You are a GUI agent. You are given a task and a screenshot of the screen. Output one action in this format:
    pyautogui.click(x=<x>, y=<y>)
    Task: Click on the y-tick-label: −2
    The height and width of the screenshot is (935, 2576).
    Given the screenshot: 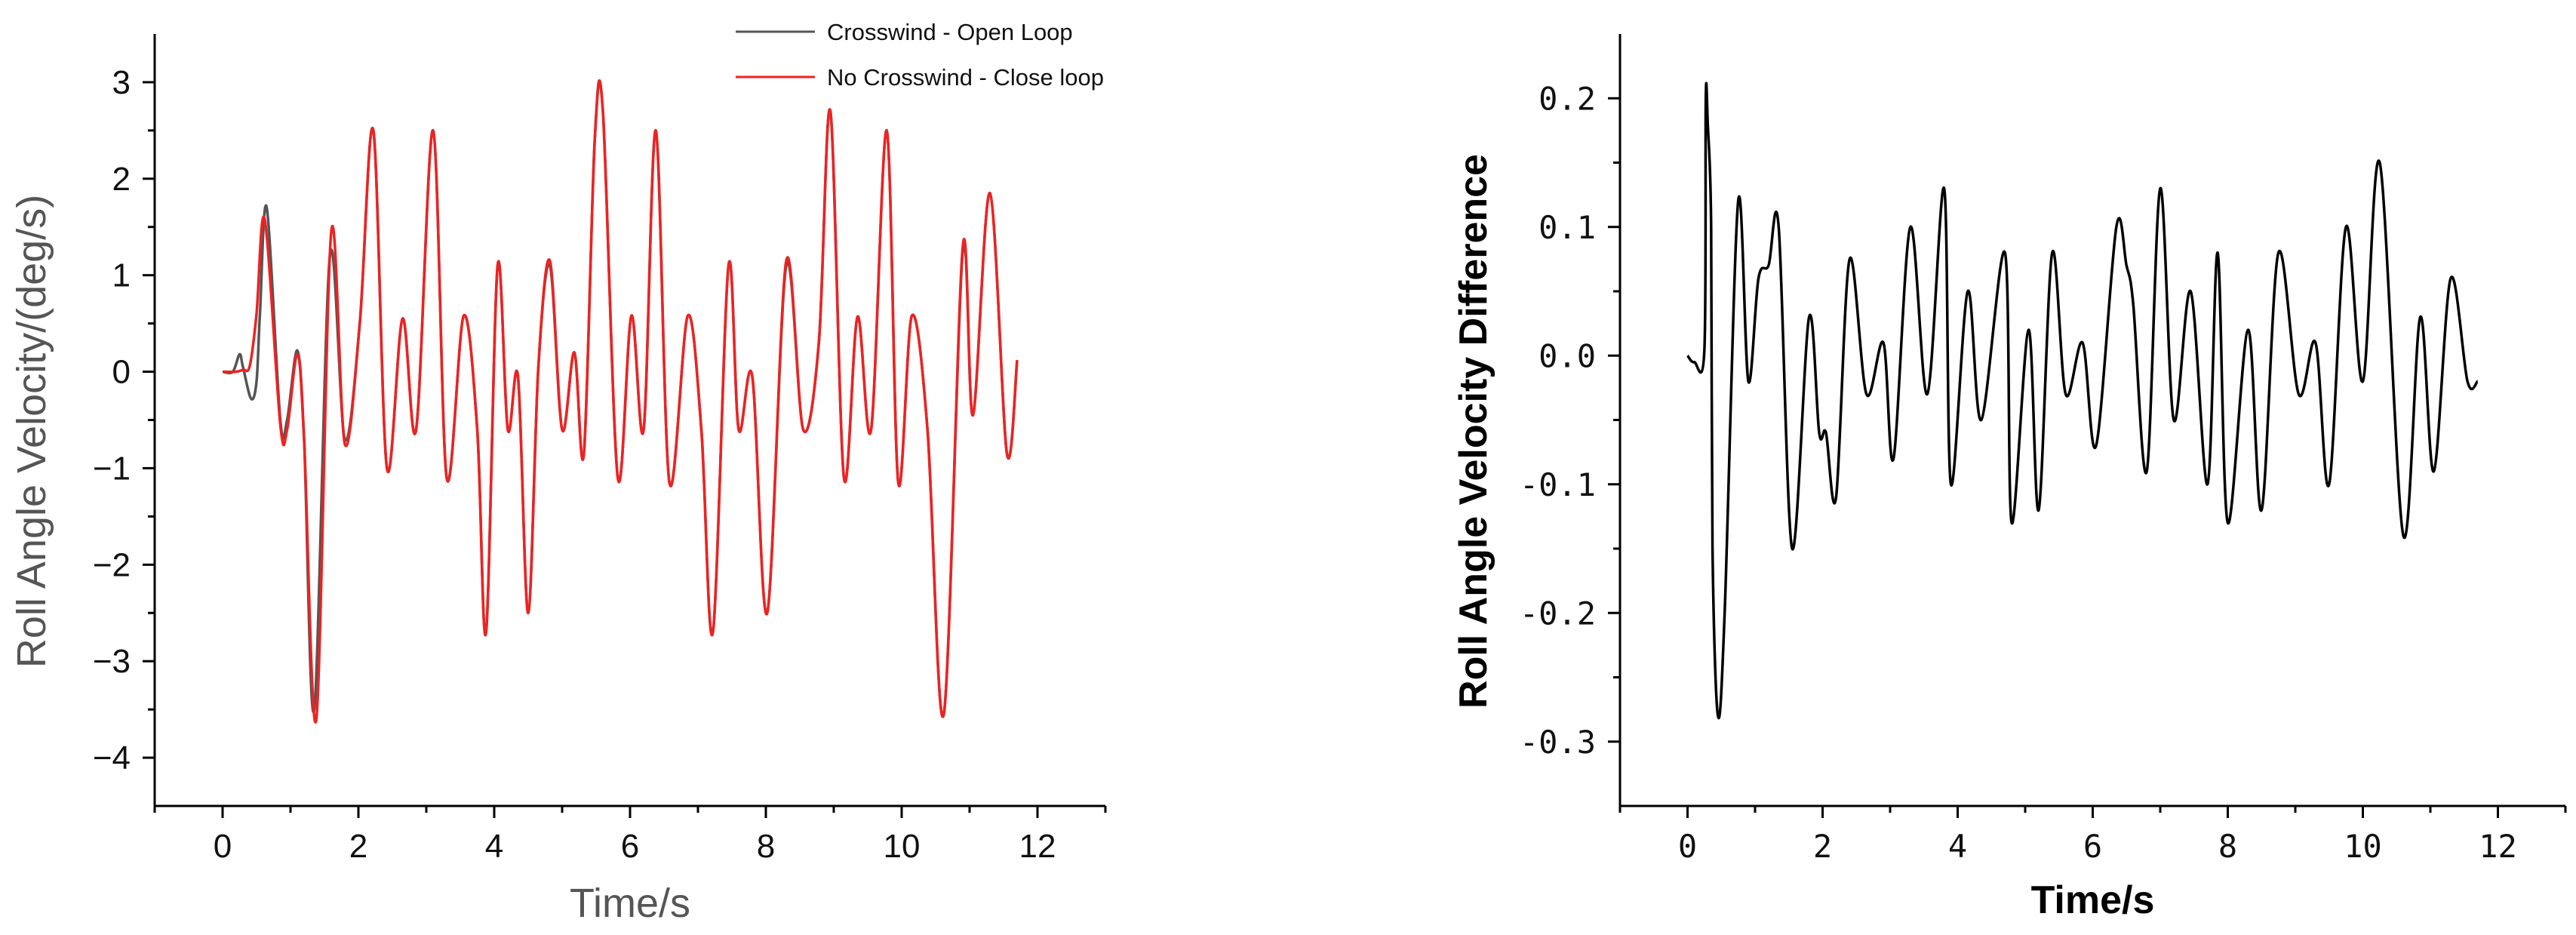 What is the action you would take?
    pyautogui.click(x=112, y=564)
    